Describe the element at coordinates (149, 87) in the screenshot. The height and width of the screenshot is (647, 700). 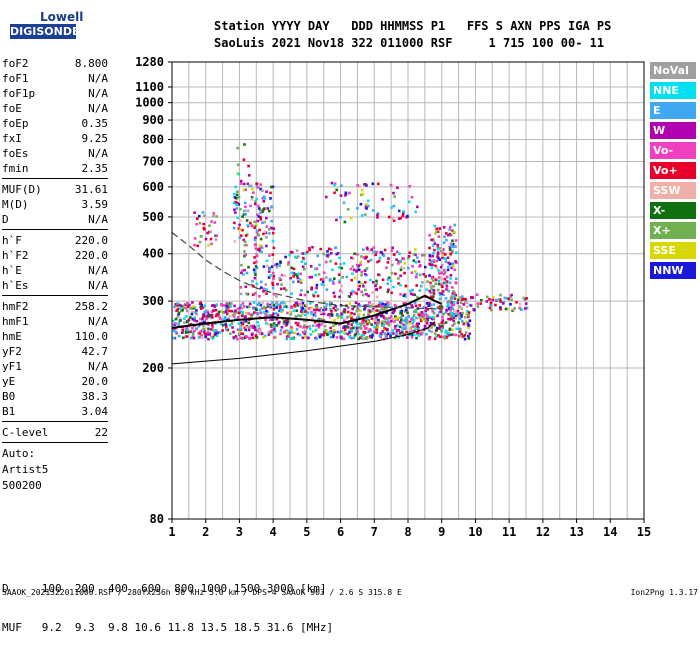
I see `y-tick-label: 1100` at that location.